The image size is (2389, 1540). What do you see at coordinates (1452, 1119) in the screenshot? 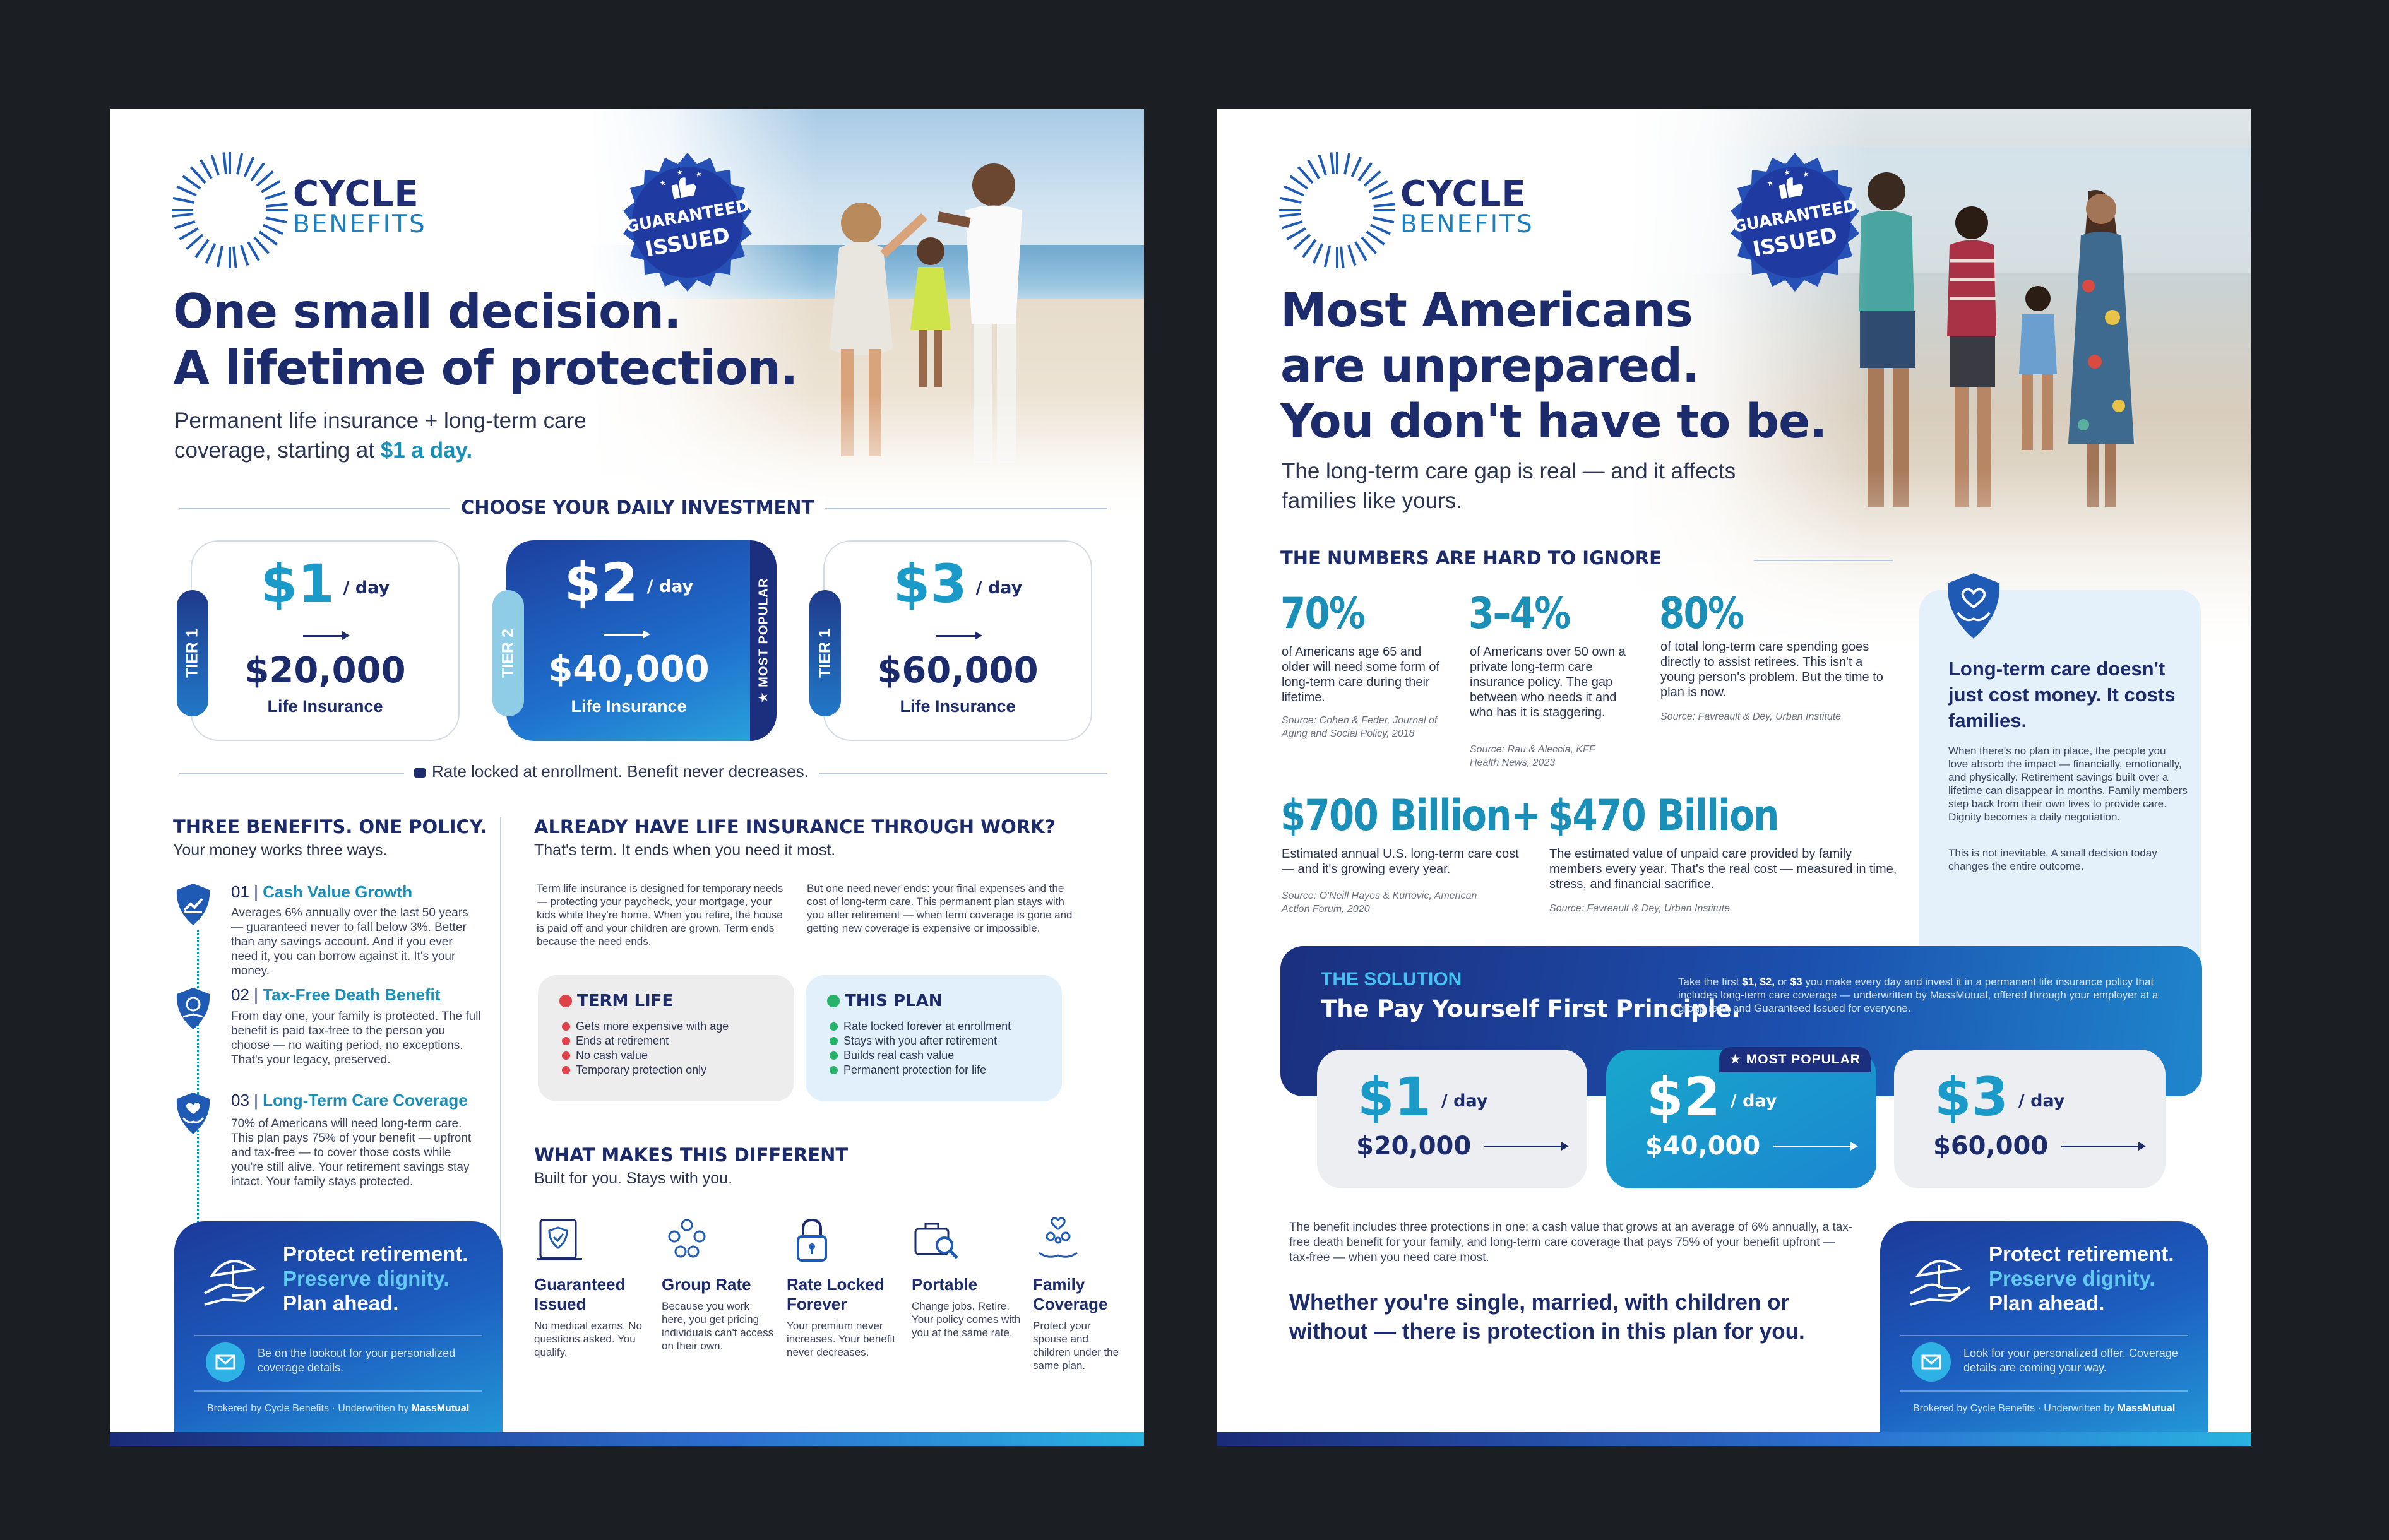
I see `mini-tier-card-1: $1 / day $20,000` at bounding box center [1452, 1119].